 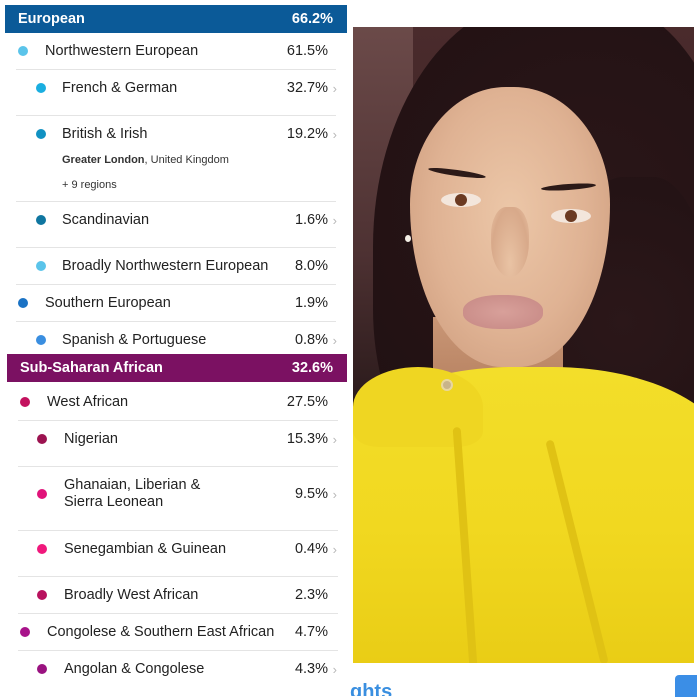 I want to click on group-label: Southern European, so click(x=108, y=303).